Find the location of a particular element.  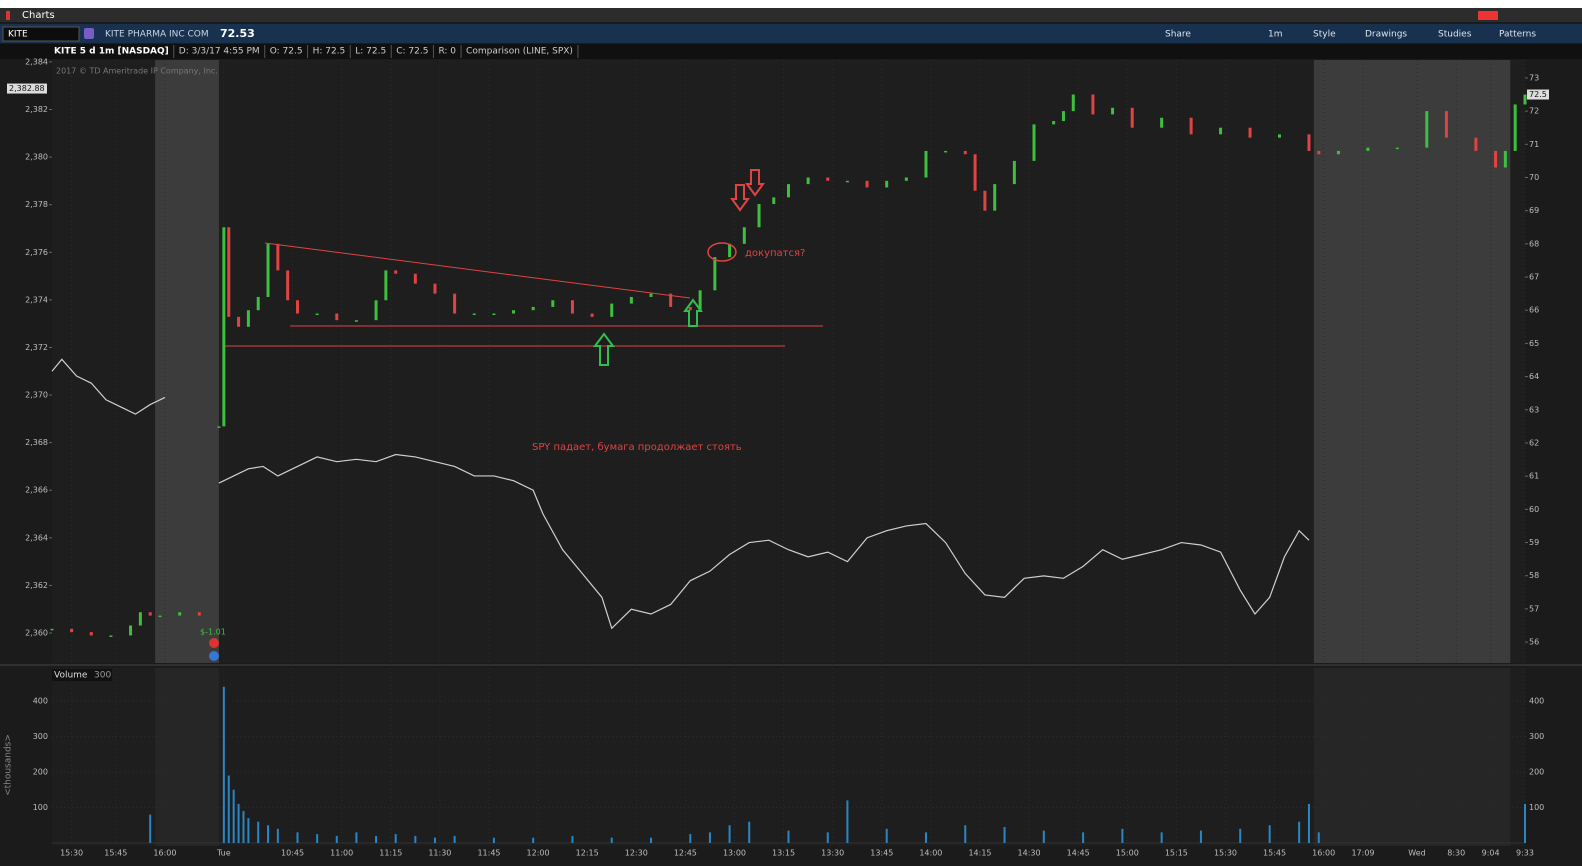

y-tick-label: 300 is located at coordinates (40, 736).